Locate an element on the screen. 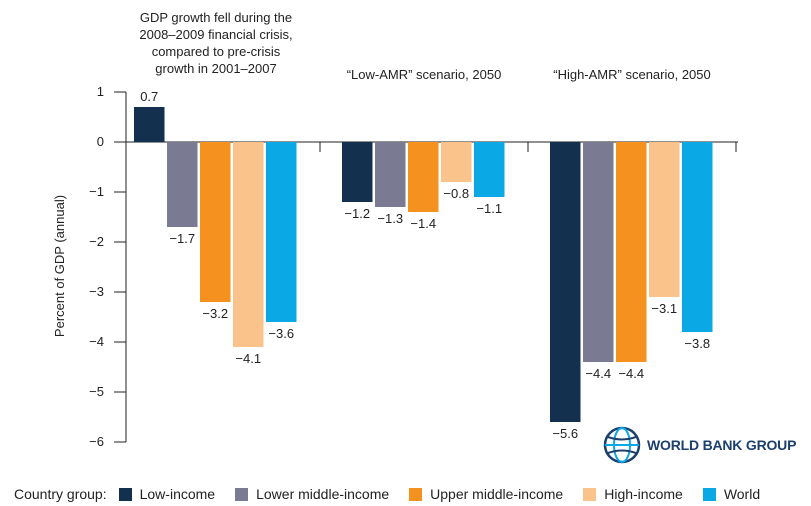 This screenshot has height=506, width=811. data-label: −3.1 is located at coordinates (664, 308).